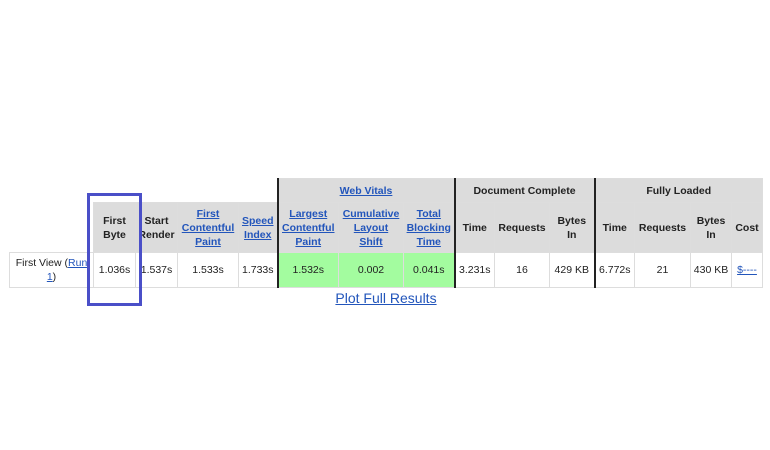 The image size is (770, 450). I want to click on cell-lcp: 1.532s, so click(307, 270).